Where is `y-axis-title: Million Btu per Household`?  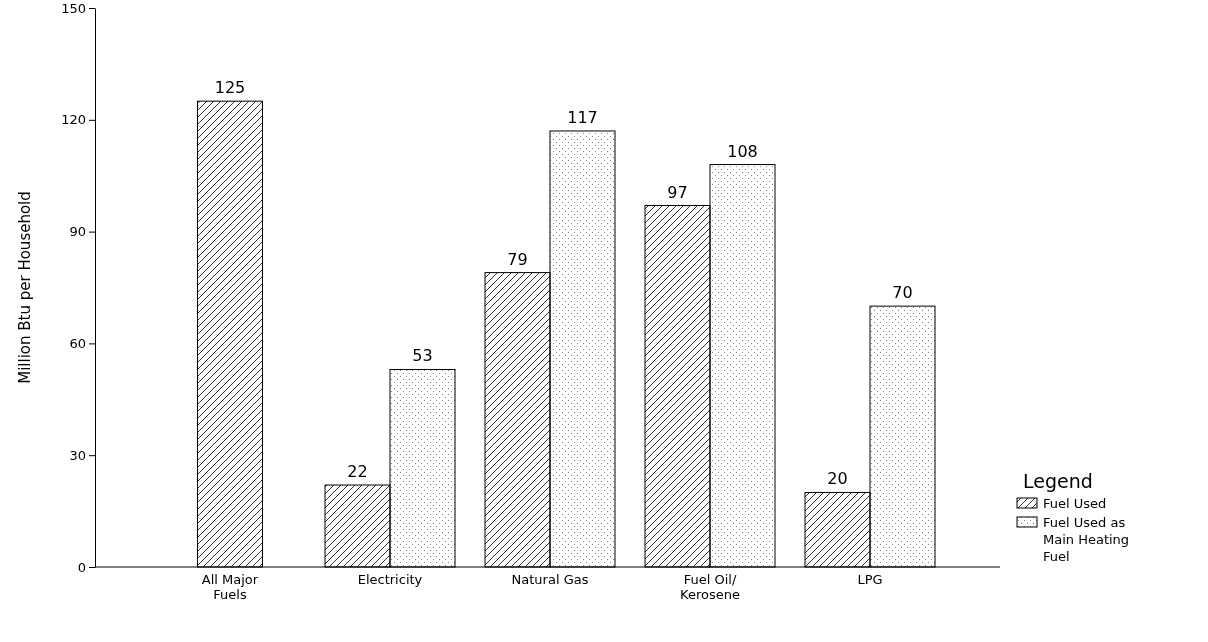
y-axis-title: Million Btu per Household is located at coordinates (25, 287).